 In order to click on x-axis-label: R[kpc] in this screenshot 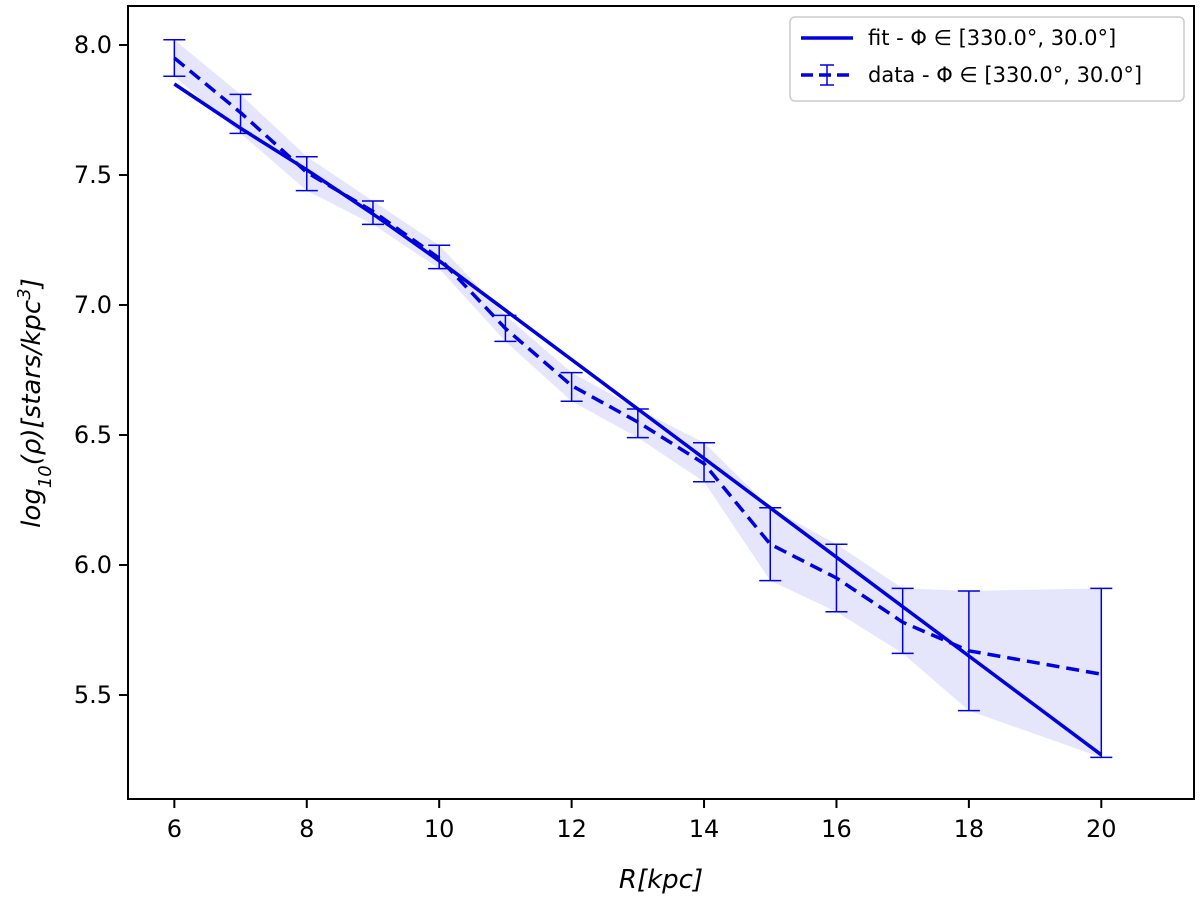, I will do `click(661, 880)`.